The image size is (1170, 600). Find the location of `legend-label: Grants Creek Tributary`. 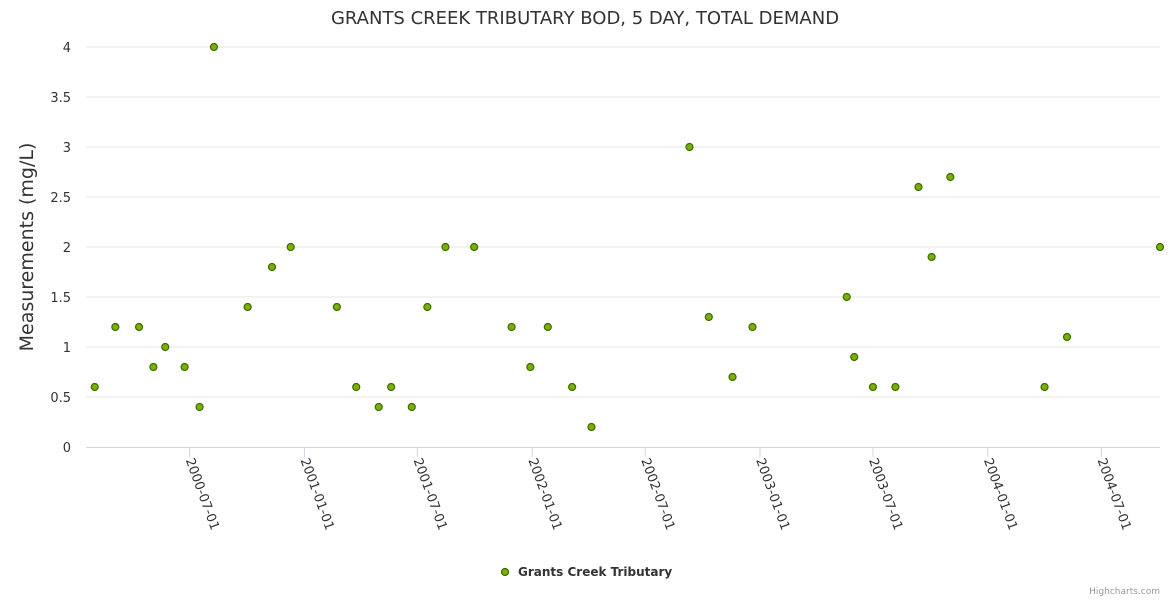

legend-label: Grants Creek Tributary is located at coordinates (595, 572).